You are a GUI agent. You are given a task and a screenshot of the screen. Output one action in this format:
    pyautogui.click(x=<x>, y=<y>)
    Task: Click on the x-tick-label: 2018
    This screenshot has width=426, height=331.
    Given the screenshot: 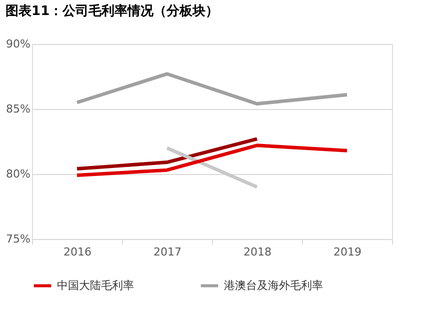 What is the action you would take?
    pyautogui.click(x=258, y=252)
    